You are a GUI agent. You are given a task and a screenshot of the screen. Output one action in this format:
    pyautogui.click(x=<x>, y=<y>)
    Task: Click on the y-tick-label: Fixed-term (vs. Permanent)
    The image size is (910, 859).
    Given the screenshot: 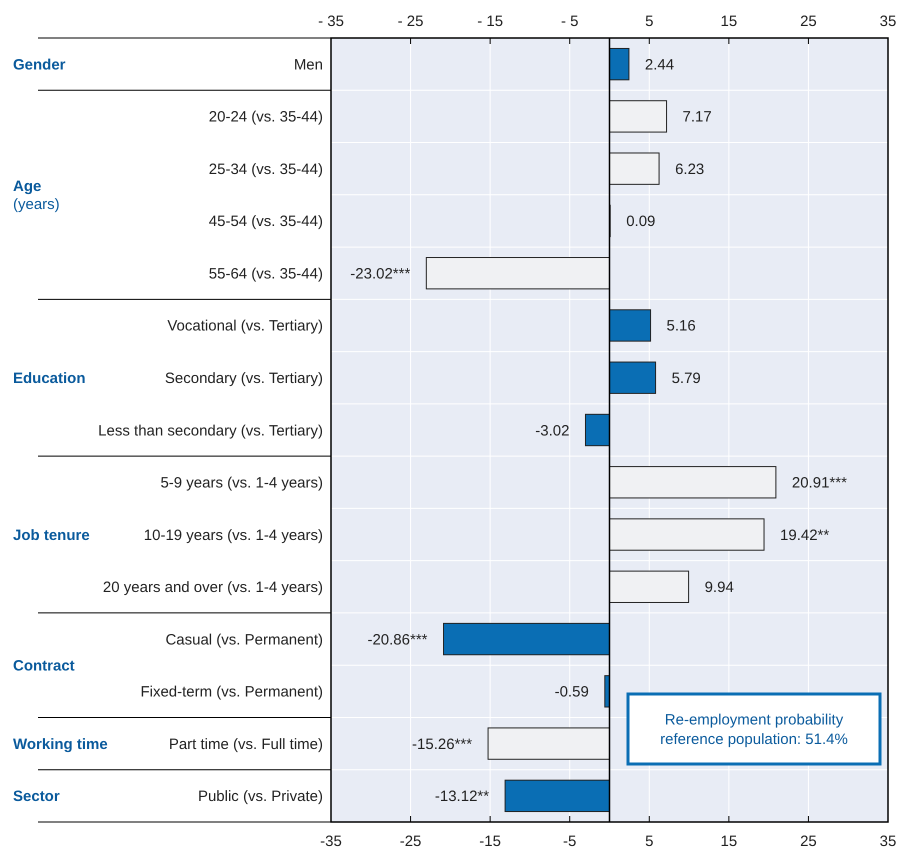 What is the action you would take?
    pyautogui.click(x=231, y=692)
    